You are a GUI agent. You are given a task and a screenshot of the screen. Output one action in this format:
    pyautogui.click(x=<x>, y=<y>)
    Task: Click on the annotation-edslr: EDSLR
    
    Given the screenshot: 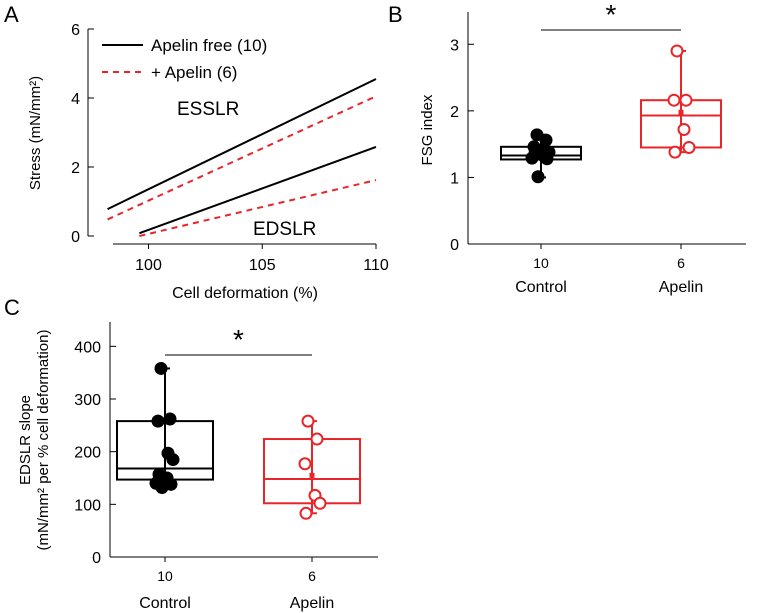 What is the action you would take?
    pyautogui.click(x=284, y=229)
    